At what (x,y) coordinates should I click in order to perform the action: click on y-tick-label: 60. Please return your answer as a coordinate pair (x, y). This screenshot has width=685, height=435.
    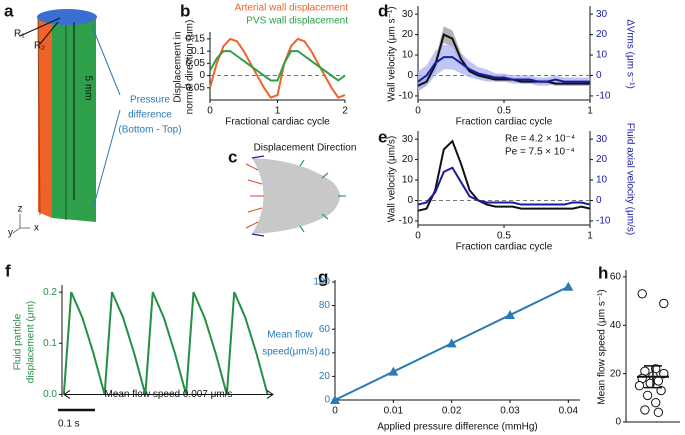
    Looking at the image, I should click on (325, 329).